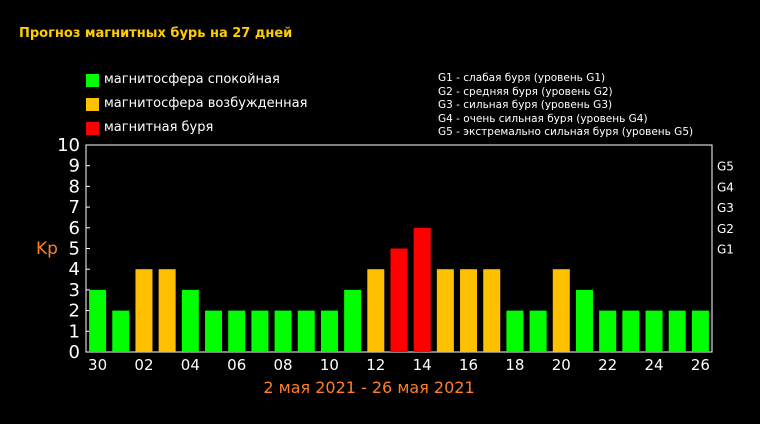 This screenshot has width=760, height=424. I want to click on x-tick-label: 14, so click(422, 365).